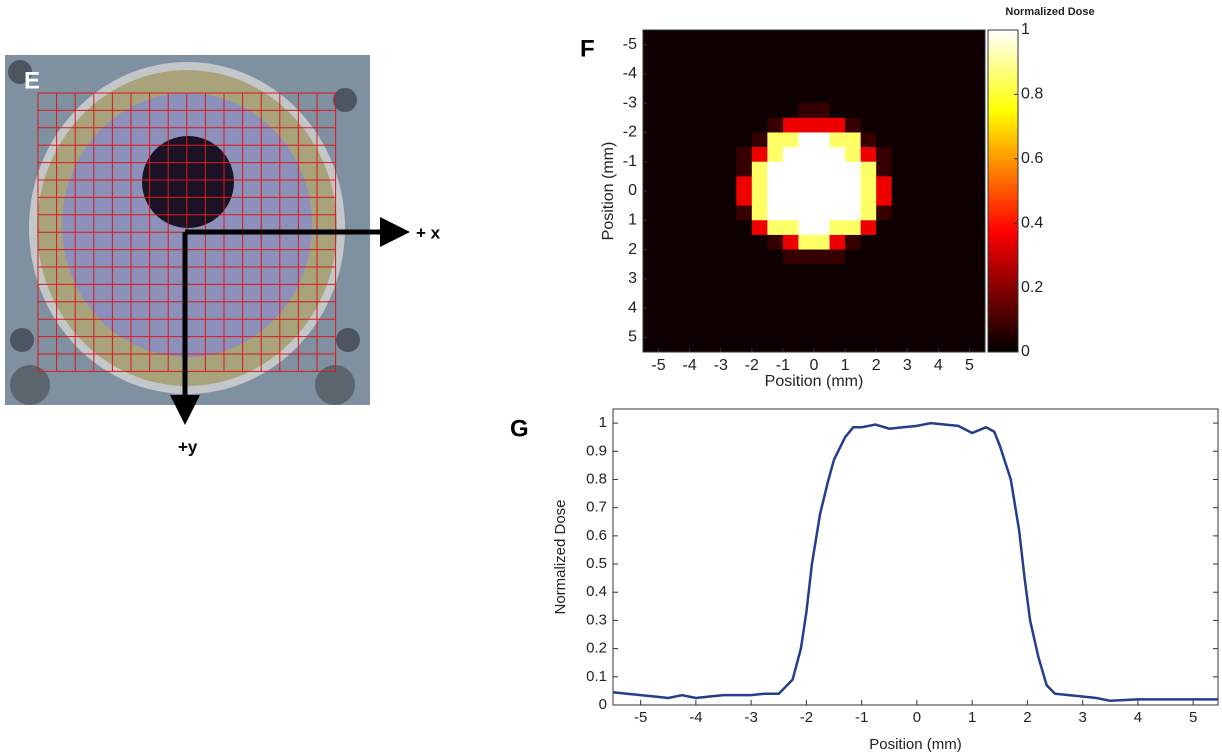  I want to click on colorbar-tick-label: 0, so click(1025, 351).